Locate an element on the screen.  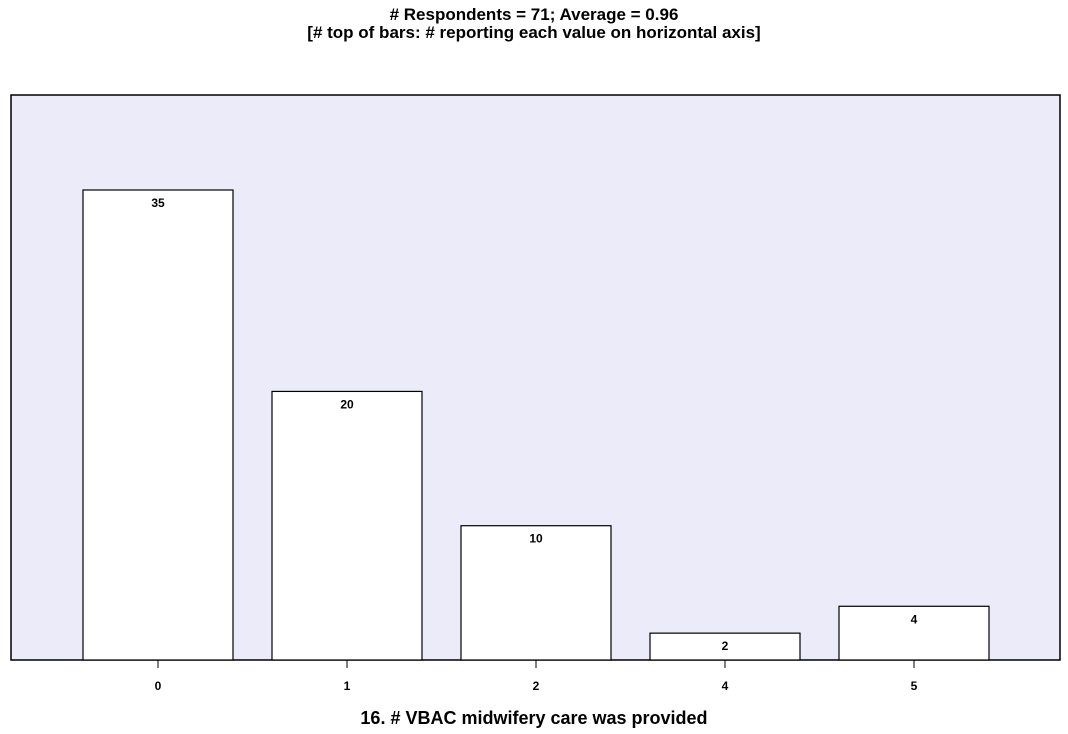
x-axis-label: 16. # VBAC midwifery care was provided is located at coordinates (534, 718).